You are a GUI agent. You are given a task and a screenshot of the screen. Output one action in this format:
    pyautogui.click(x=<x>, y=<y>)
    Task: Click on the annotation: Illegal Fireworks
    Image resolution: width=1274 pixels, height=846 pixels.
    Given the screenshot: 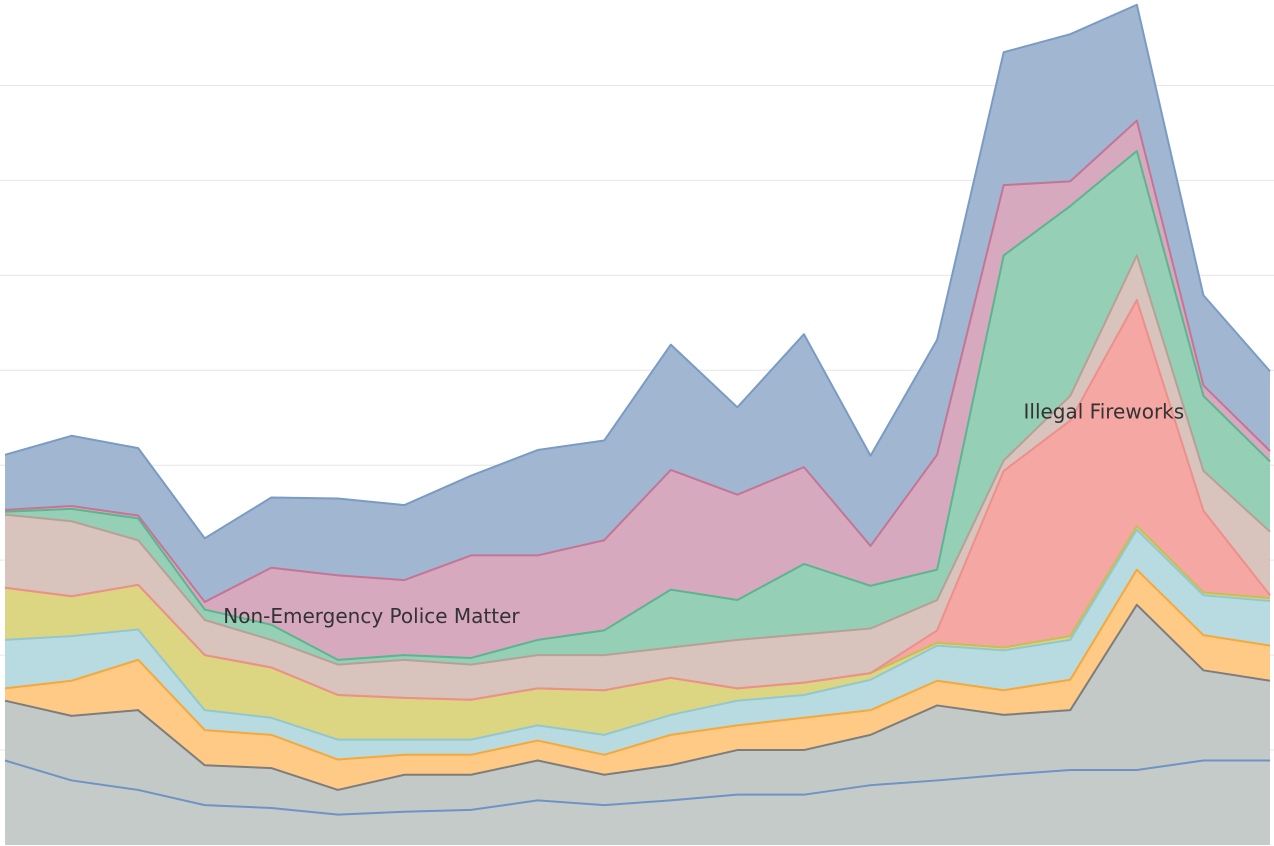 What is the action you would take?
    pyautogui.click(x=1103, y=412)
    